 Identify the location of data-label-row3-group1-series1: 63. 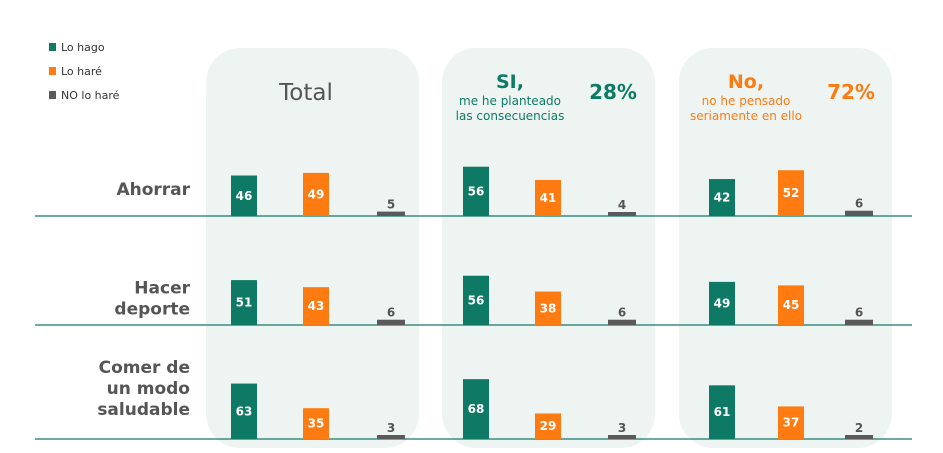
(244, 411).